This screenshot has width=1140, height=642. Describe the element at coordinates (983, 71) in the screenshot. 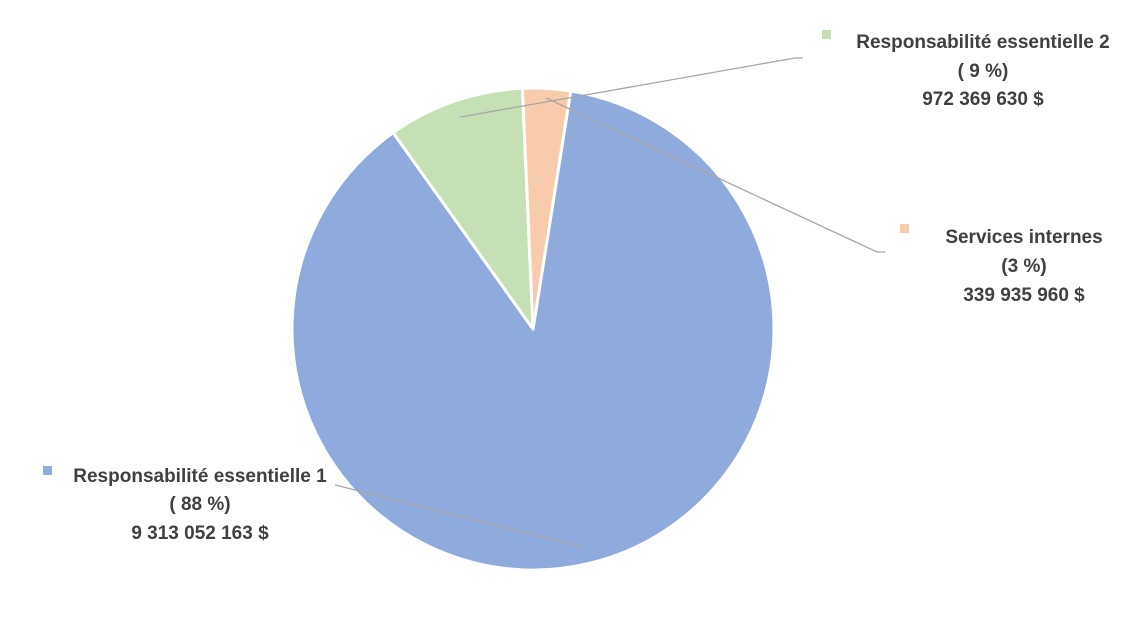

I see `slice-percent-label-re2: ( 9 %)` at that location.